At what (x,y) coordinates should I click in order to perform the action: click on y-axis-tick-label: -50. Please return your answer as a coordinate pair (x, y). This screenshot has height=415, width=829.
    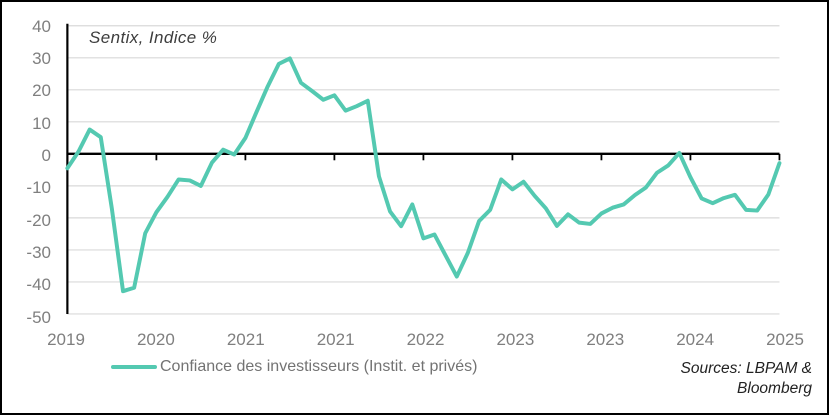
    Looking at the image, I should click on (38, 317).